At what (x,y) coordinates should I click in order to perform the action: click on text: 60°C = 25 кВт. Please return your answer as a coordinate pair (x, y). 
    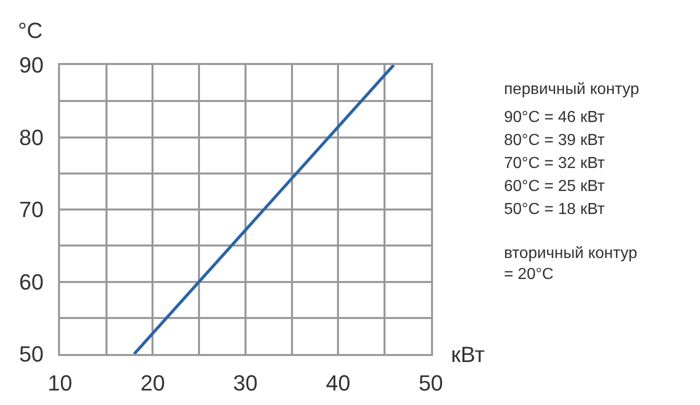
    Looking at the image, I should click on (555, 186).